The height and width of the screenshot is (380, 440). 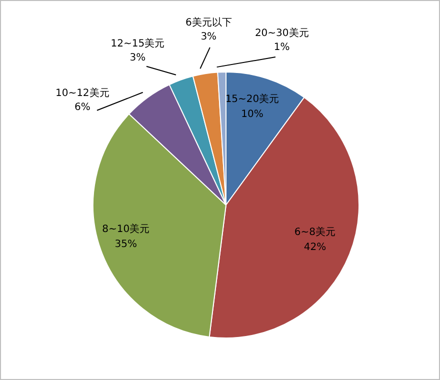 What do you see at coordinates (315, 232) in the screenshot?
I see `slice-label: 6~8美元` at bounding box center [315, 232].